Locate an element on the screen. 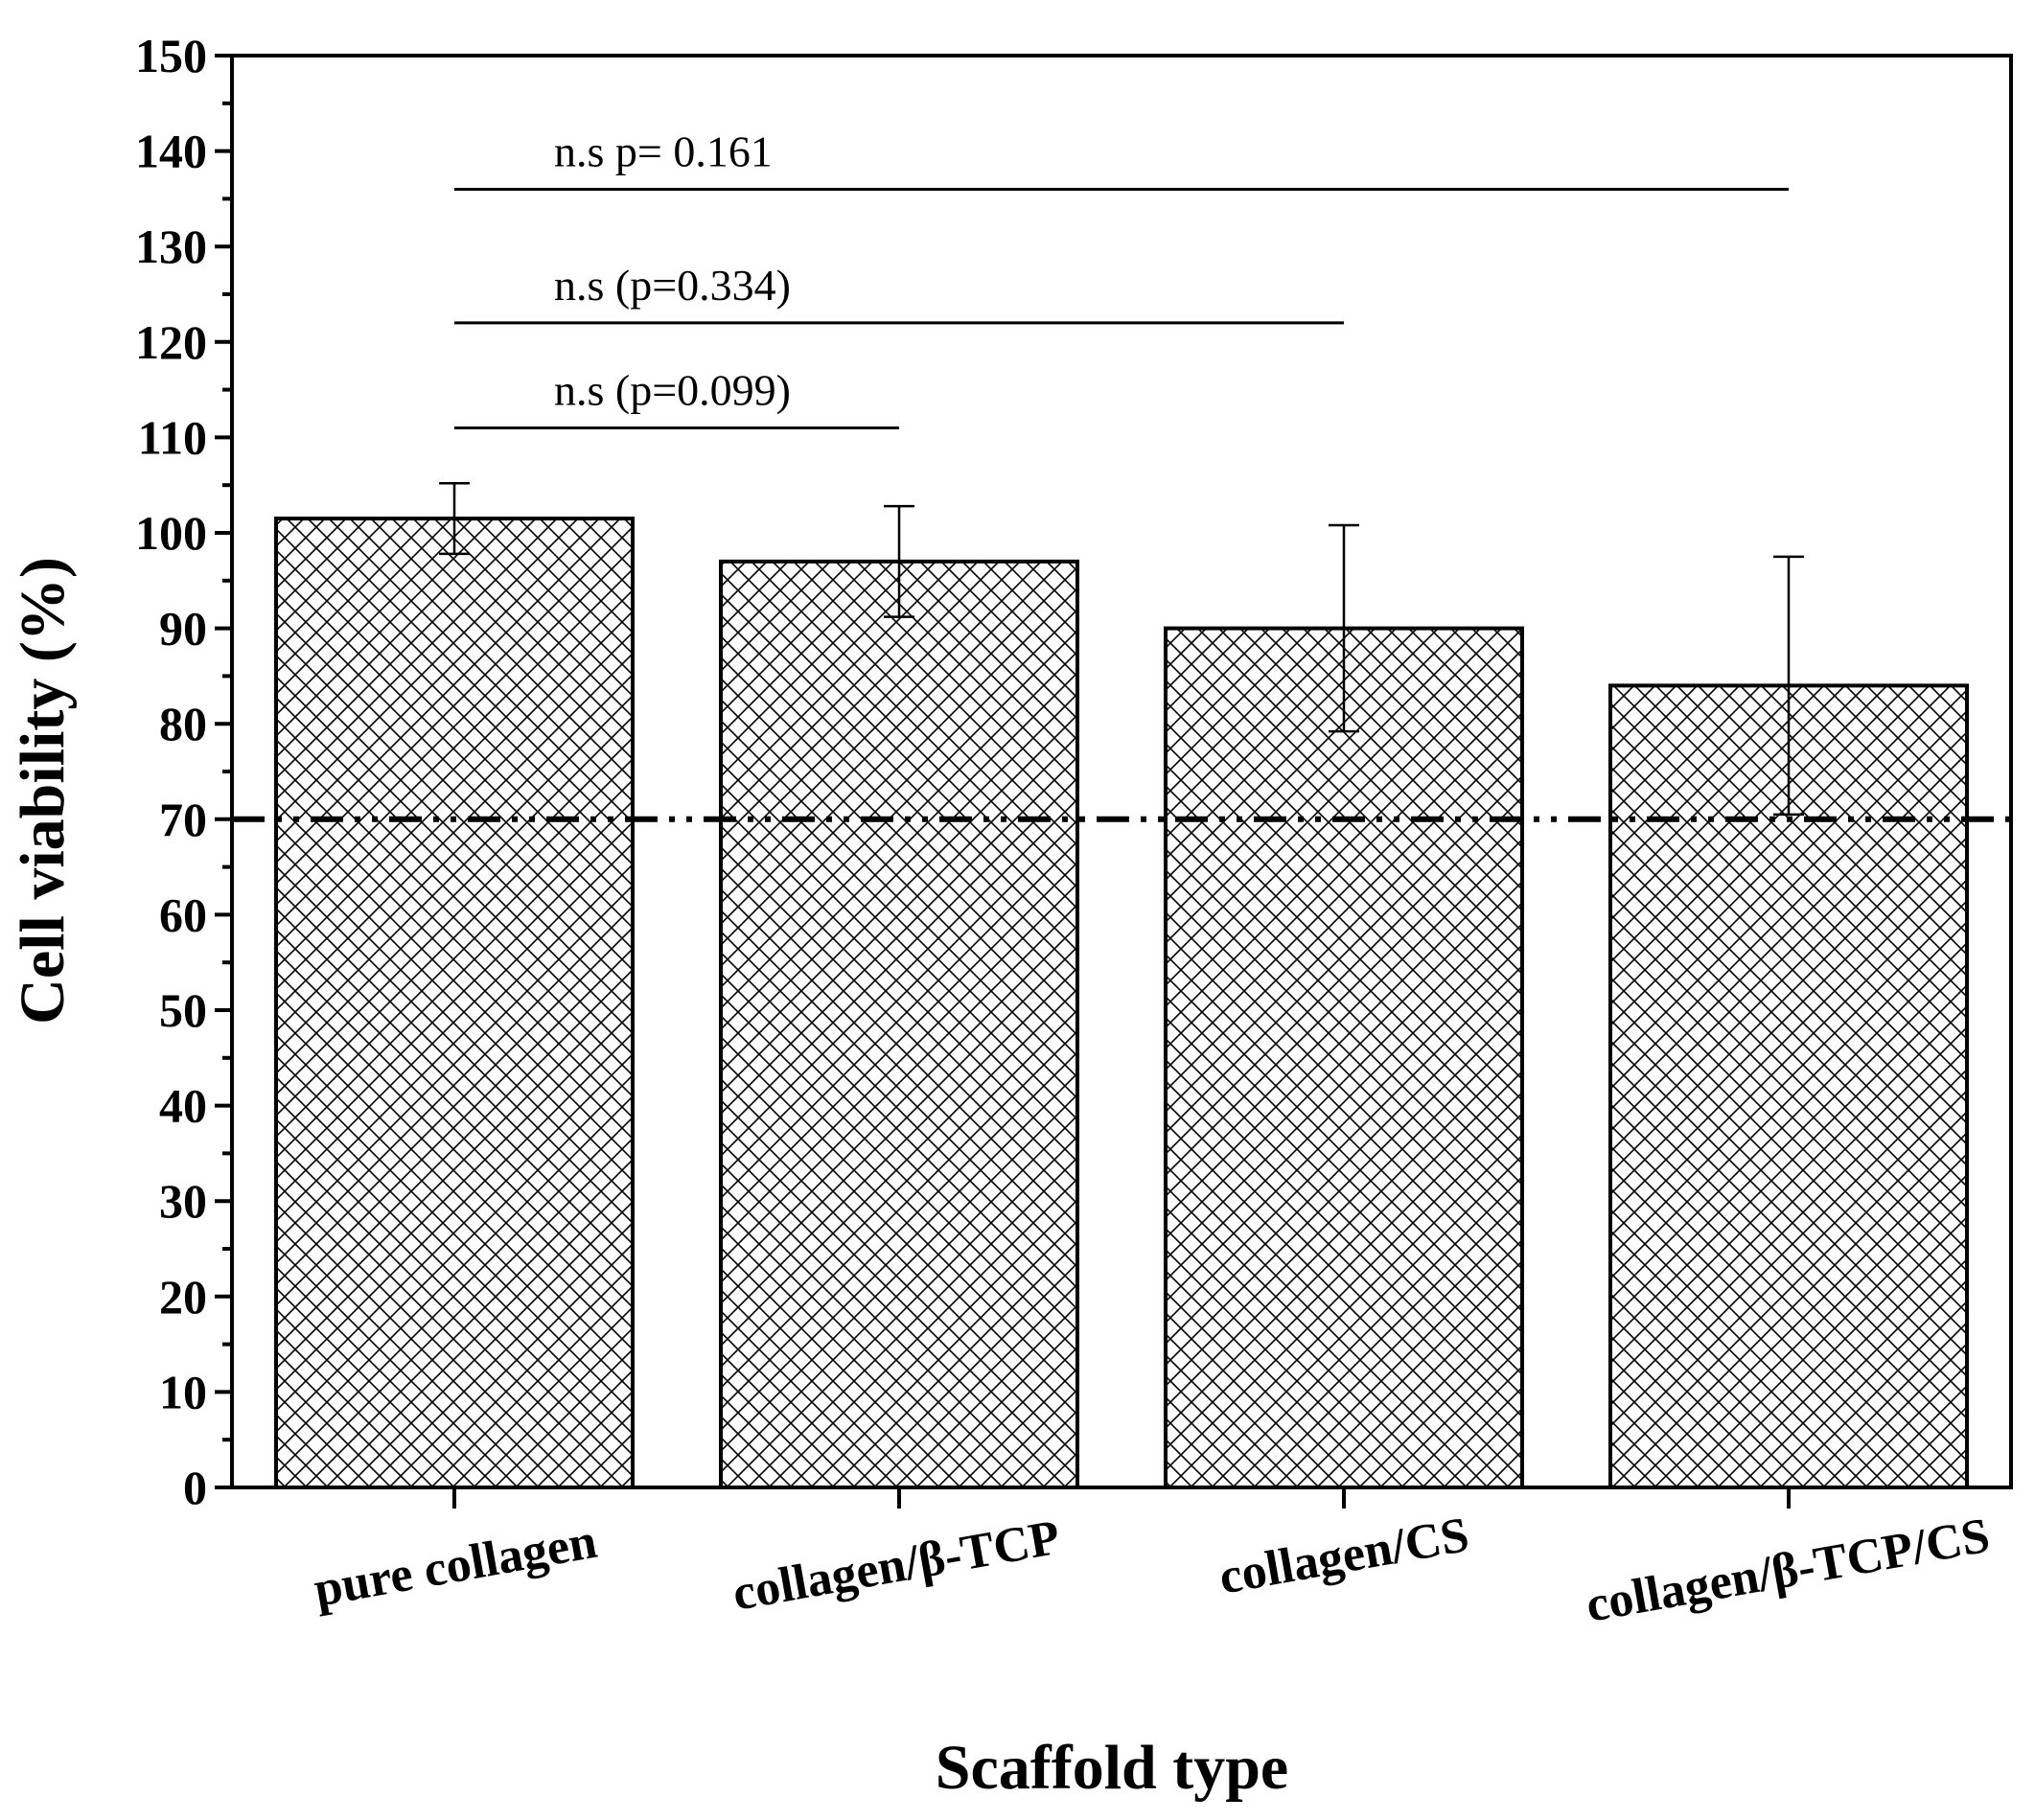  y-tick-label: 40 is located at coordinates (183, 1106).